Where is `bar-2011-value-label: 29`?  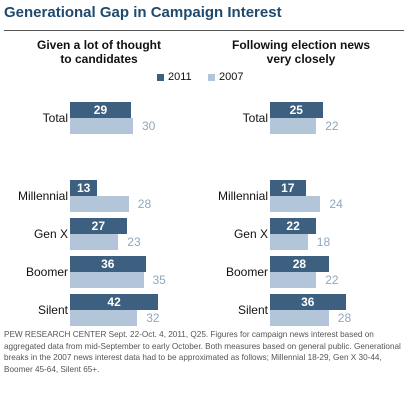 bar-2011-value-label: 29 is located at coordinates (100, 110).